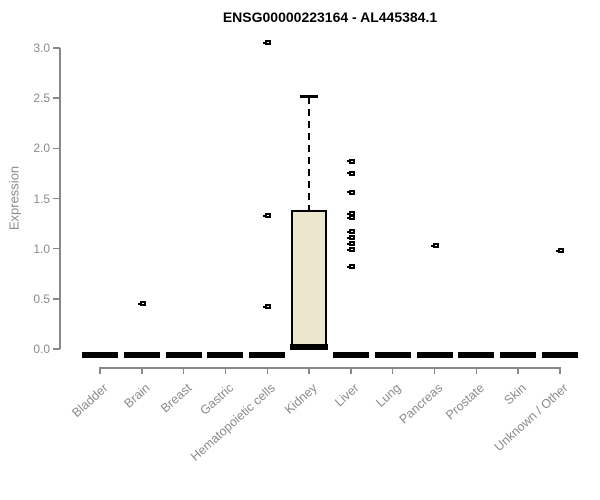  What do you see at coordinates (330, 368) in the screenshot?
I see `x-axis-line` at bounding box center [330, 368].